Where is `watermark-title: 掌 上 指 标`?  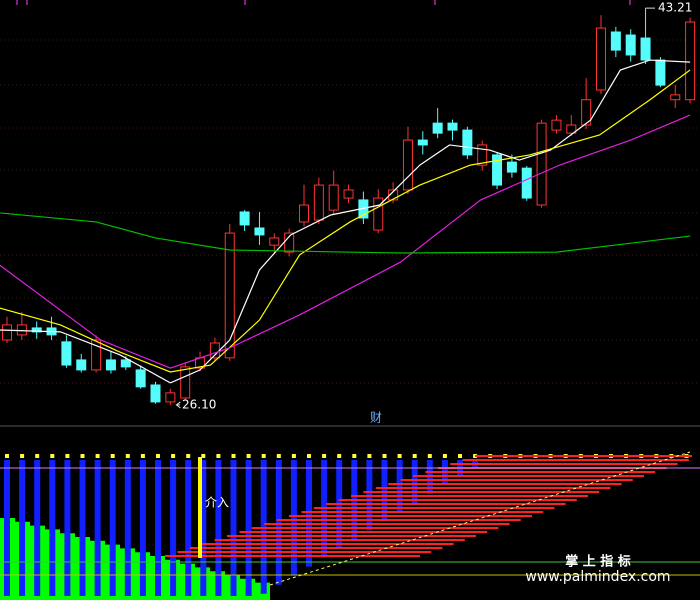
watermark-title: 掌 上 指 标 is located at coordinates (598, 562).